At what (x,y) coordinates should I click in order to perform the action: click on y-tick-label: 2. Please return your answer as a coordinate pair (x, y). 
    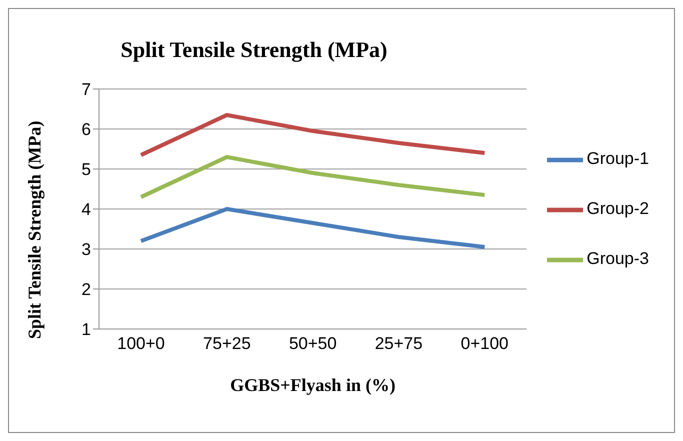
    Looking at the image, I should click on (86, 290).